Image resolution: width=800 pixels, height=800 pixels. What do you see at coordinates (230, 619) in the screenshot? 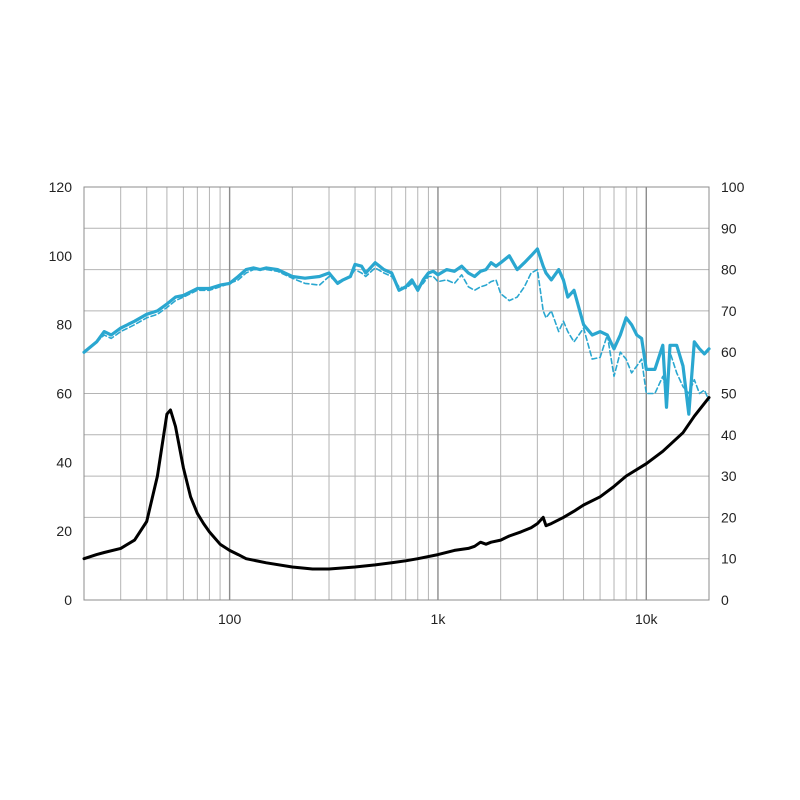
I see `x-tick-label: 100` at bounding box center [230, 619].